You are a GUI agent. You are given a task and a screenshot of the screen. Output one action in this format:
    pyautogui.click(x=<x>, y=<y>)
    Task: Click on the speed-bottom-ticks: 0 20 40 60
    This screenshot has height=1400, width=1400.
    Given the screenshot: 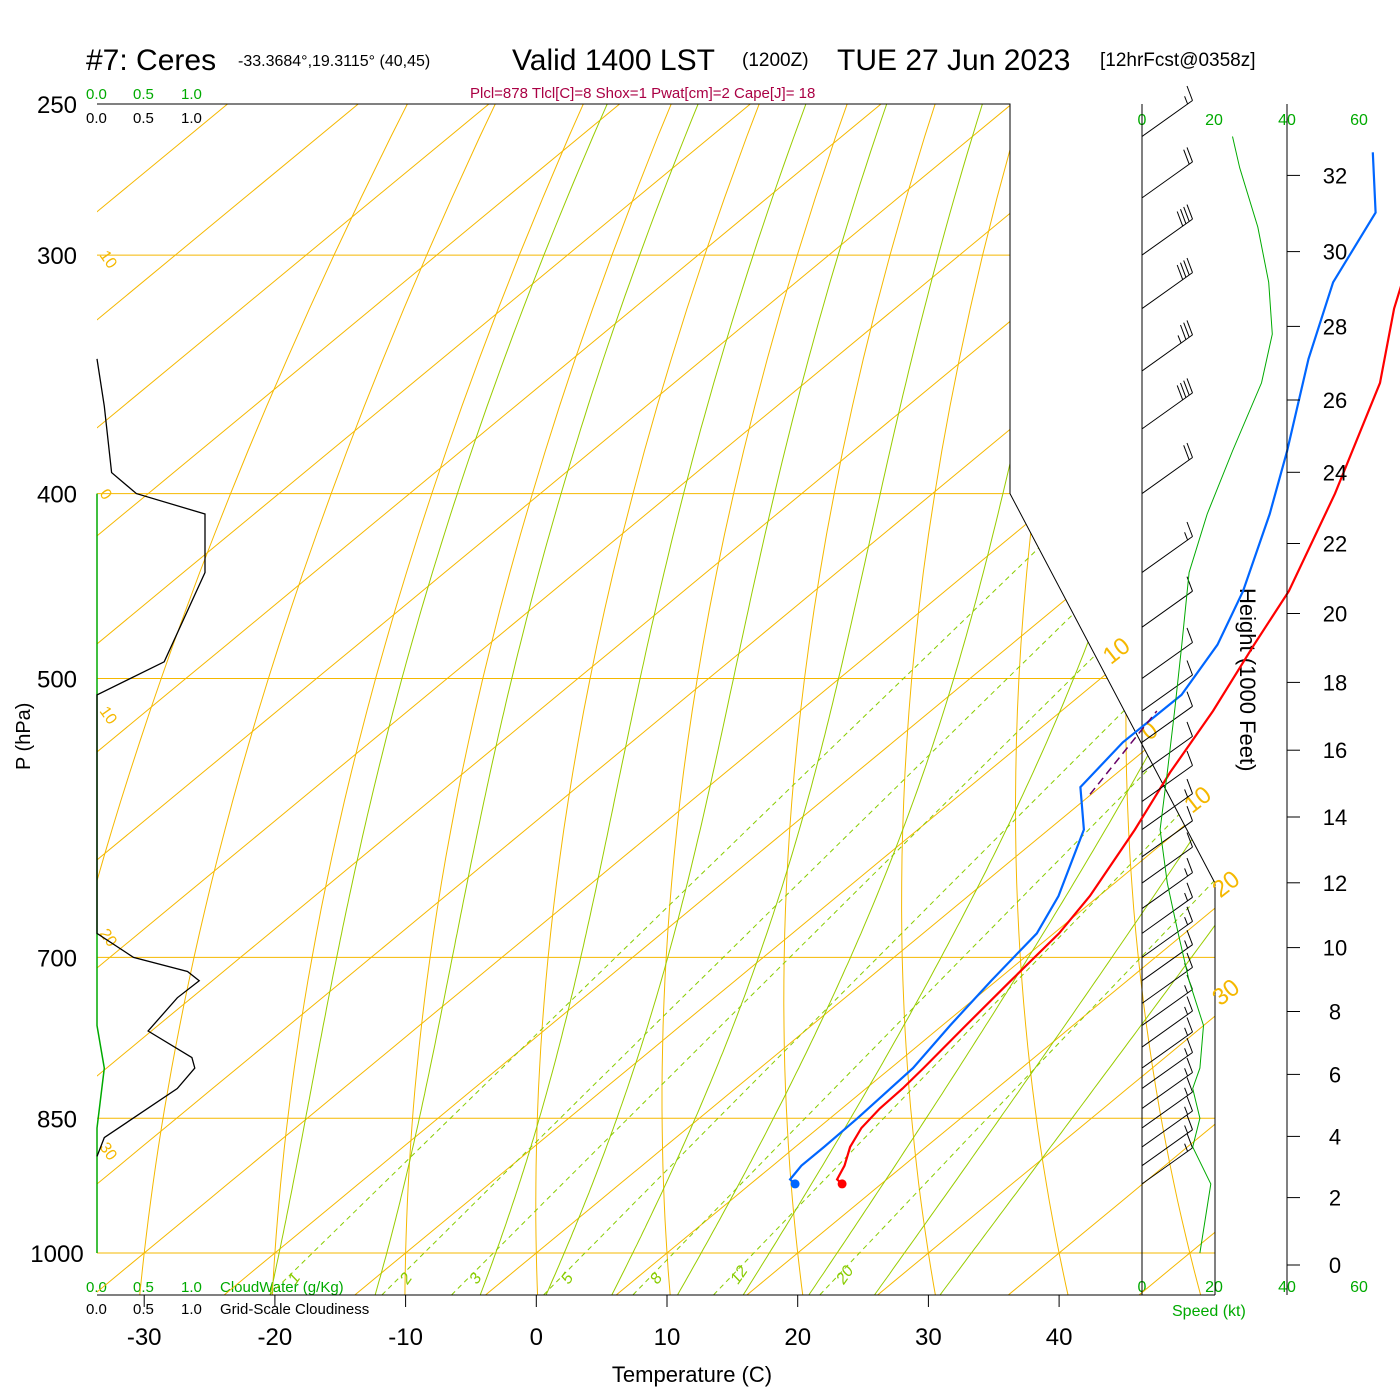 What is the action you would take?
    pyautogui.click(x=1253, y=1287)
    